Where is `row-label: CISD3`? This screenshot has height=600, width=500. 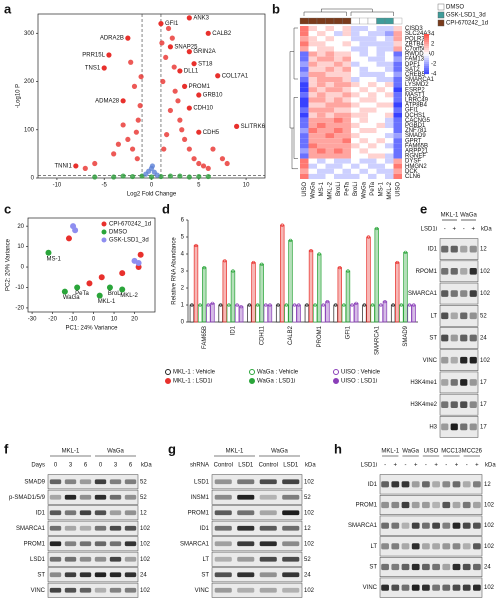 row-label: CISD3 is located at coordinates (414, 29).